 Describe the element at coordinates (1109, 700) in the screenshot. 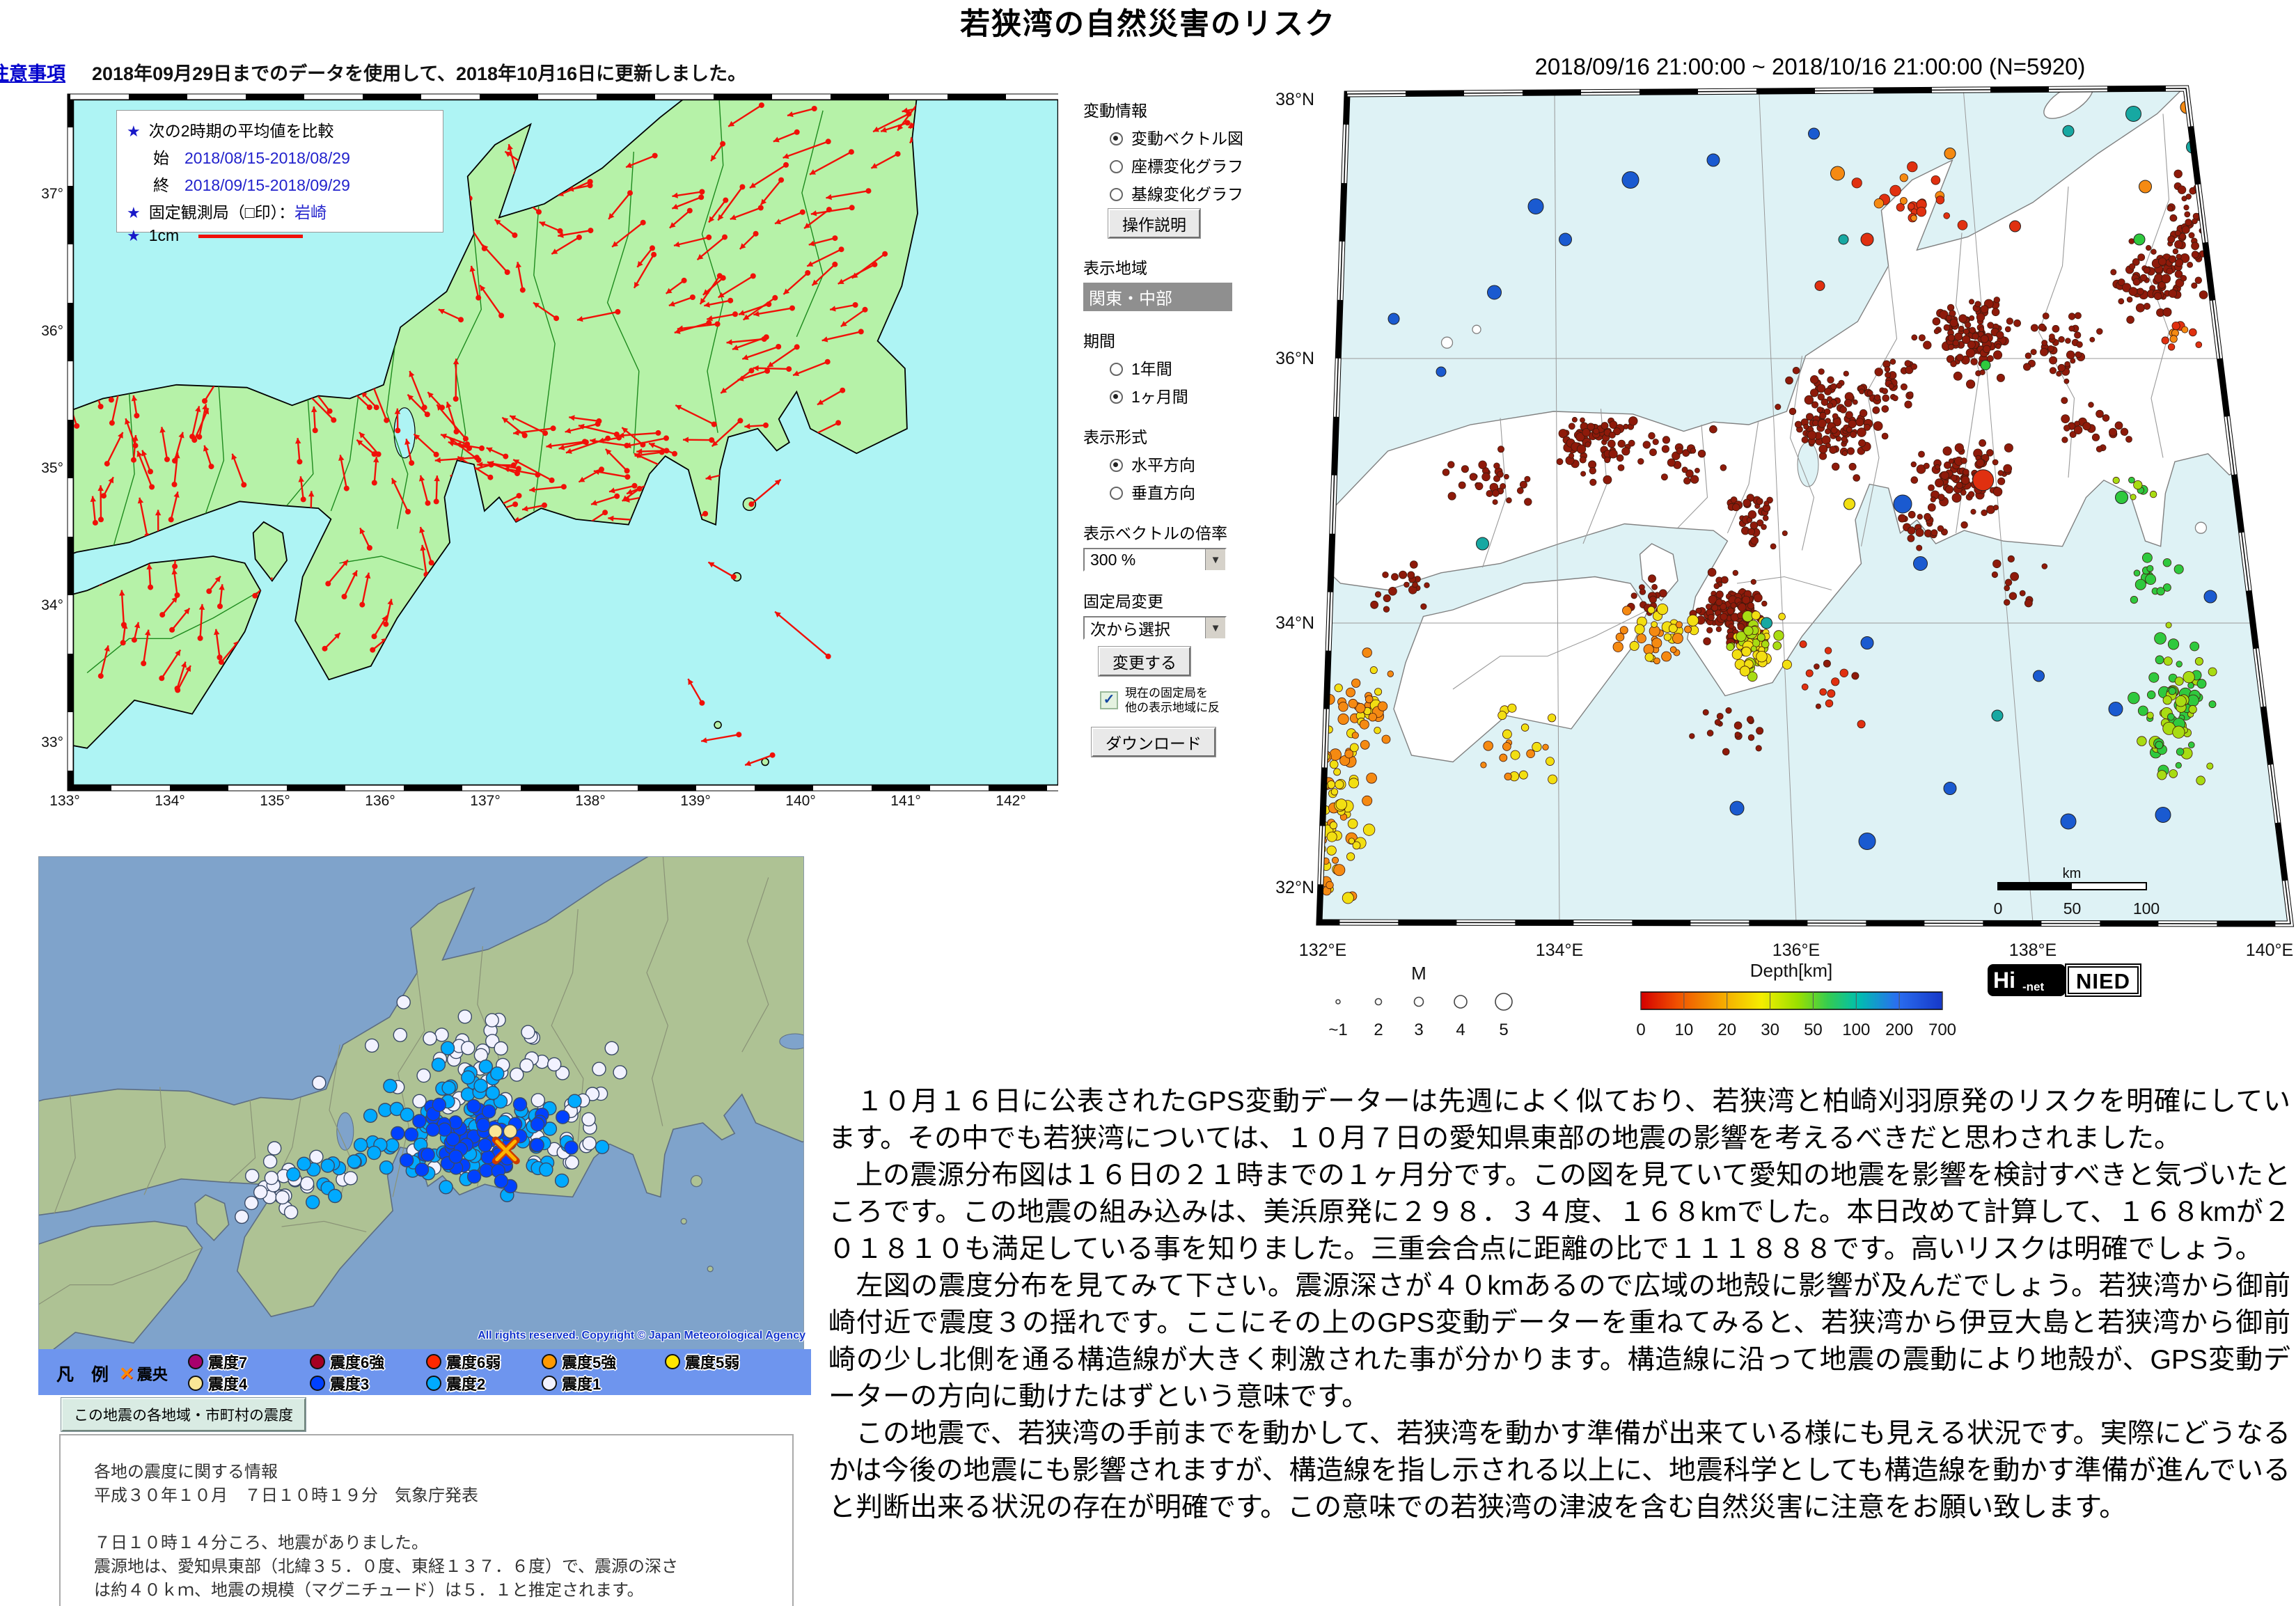

I see `checkbox-checked-icon: ✓` at that location.